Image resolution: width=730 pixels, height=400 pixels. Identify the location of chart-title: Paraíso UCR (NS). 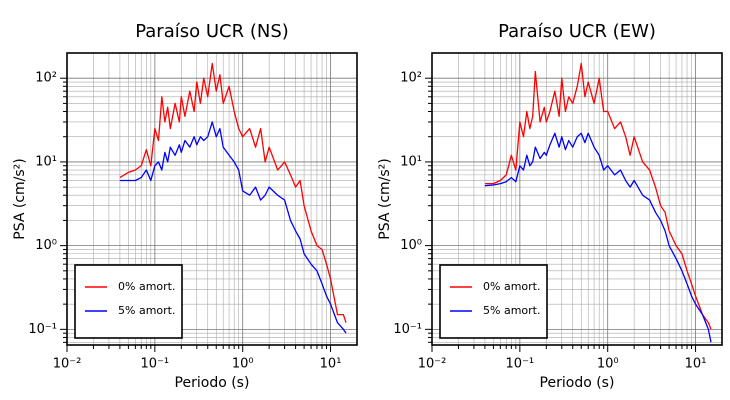
(212, 31).